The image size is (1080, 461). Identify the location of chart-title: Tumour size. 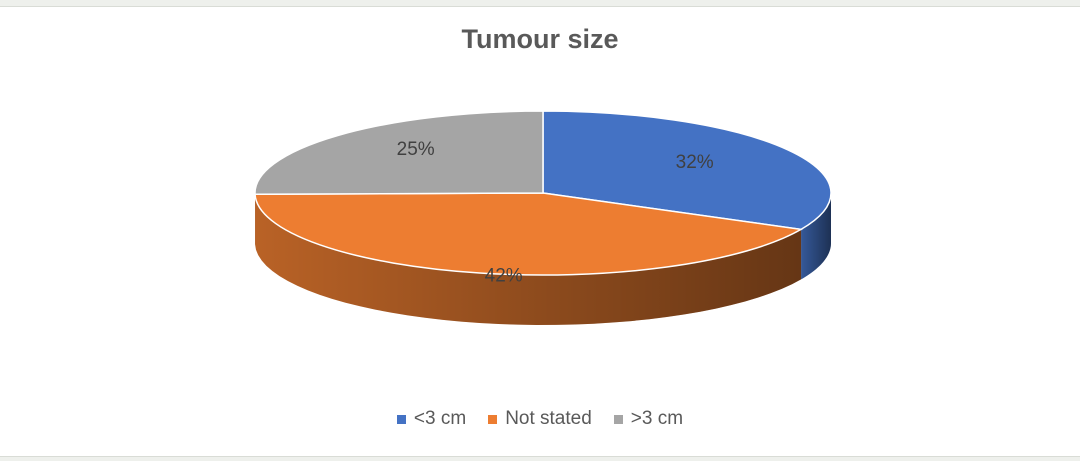
(540, 39).